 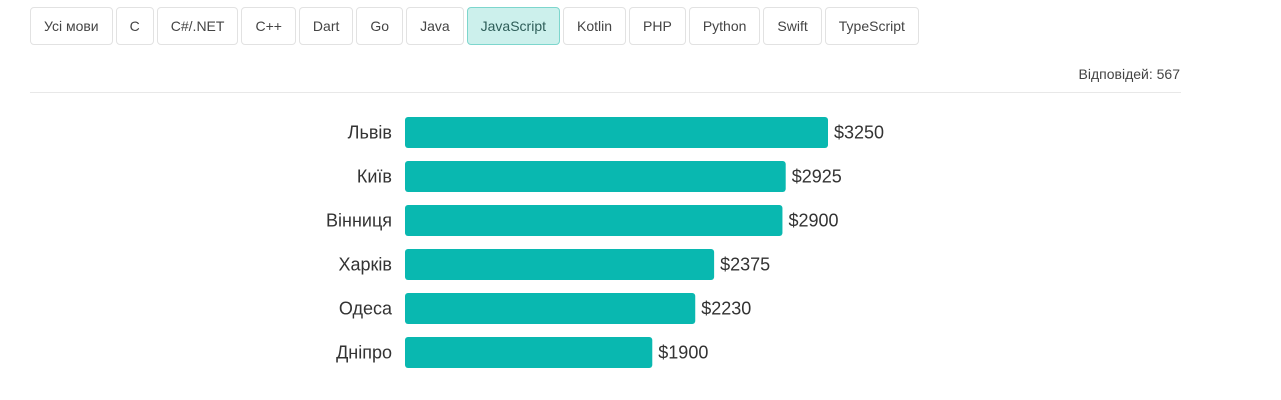 What do you see at coordinates (366, 309) in the screenshot?
I see `category-label: Одеса` at bounding box center [366, 309].